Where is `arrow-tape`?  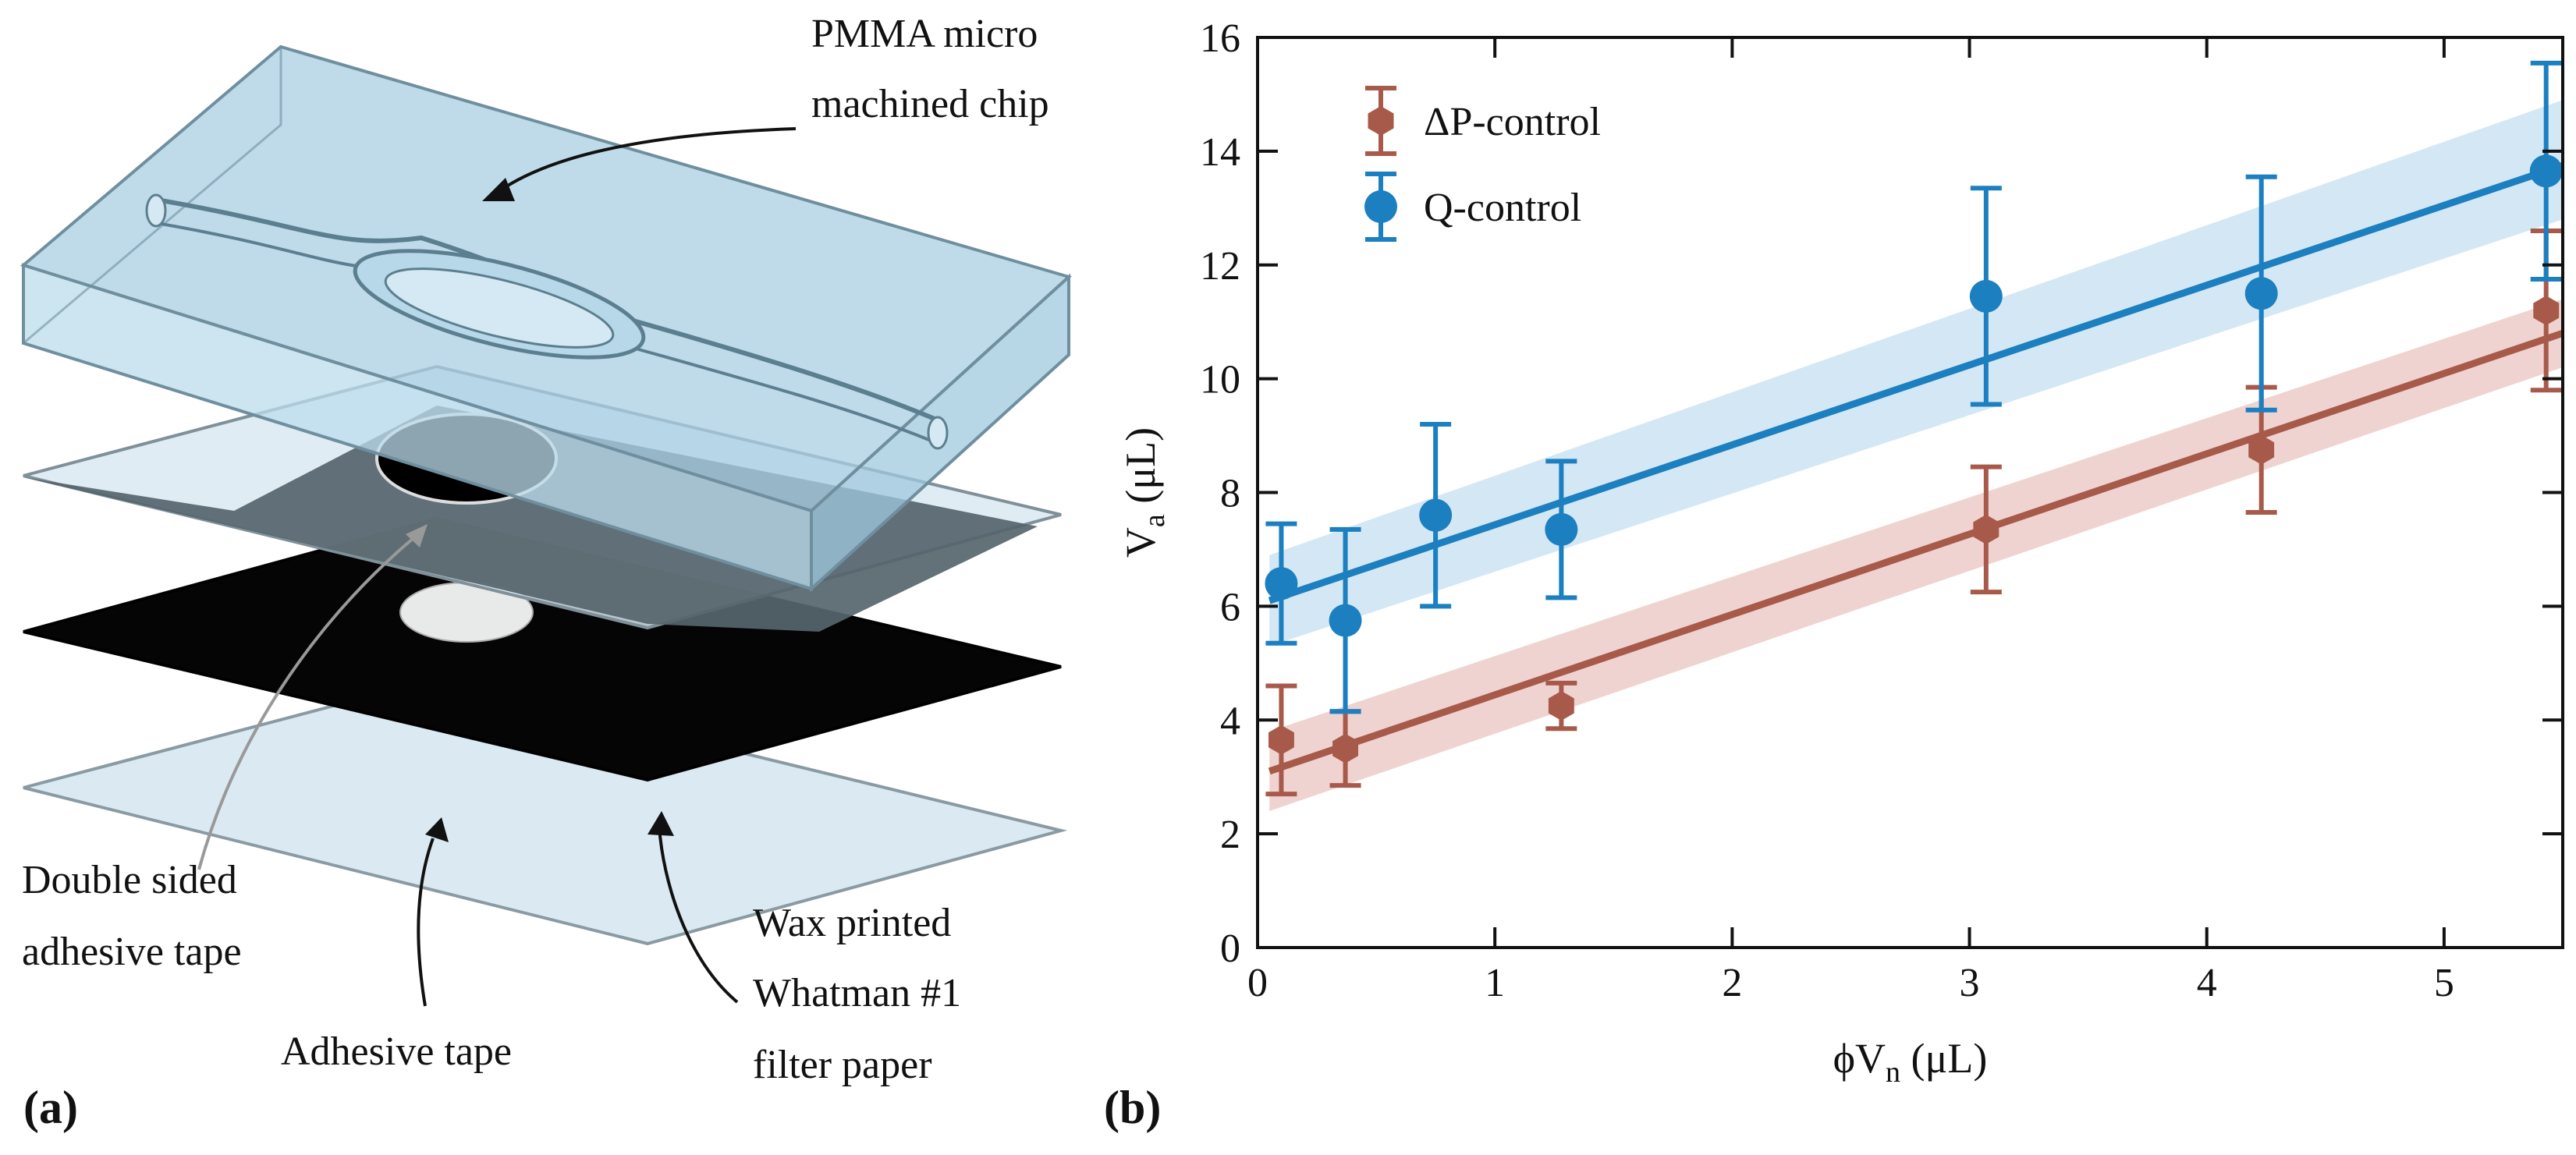 arrow-tape is located at coordinates (426, 922).